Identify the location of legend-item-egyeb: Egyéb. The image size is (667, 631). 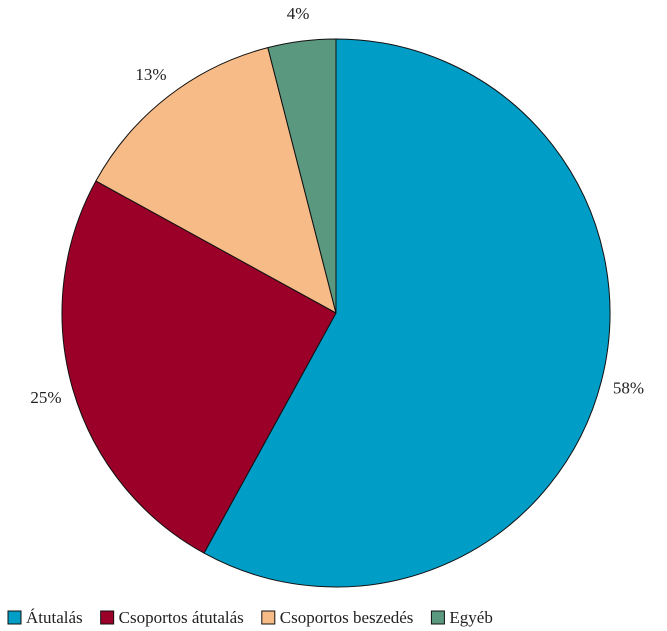
(461, 617).